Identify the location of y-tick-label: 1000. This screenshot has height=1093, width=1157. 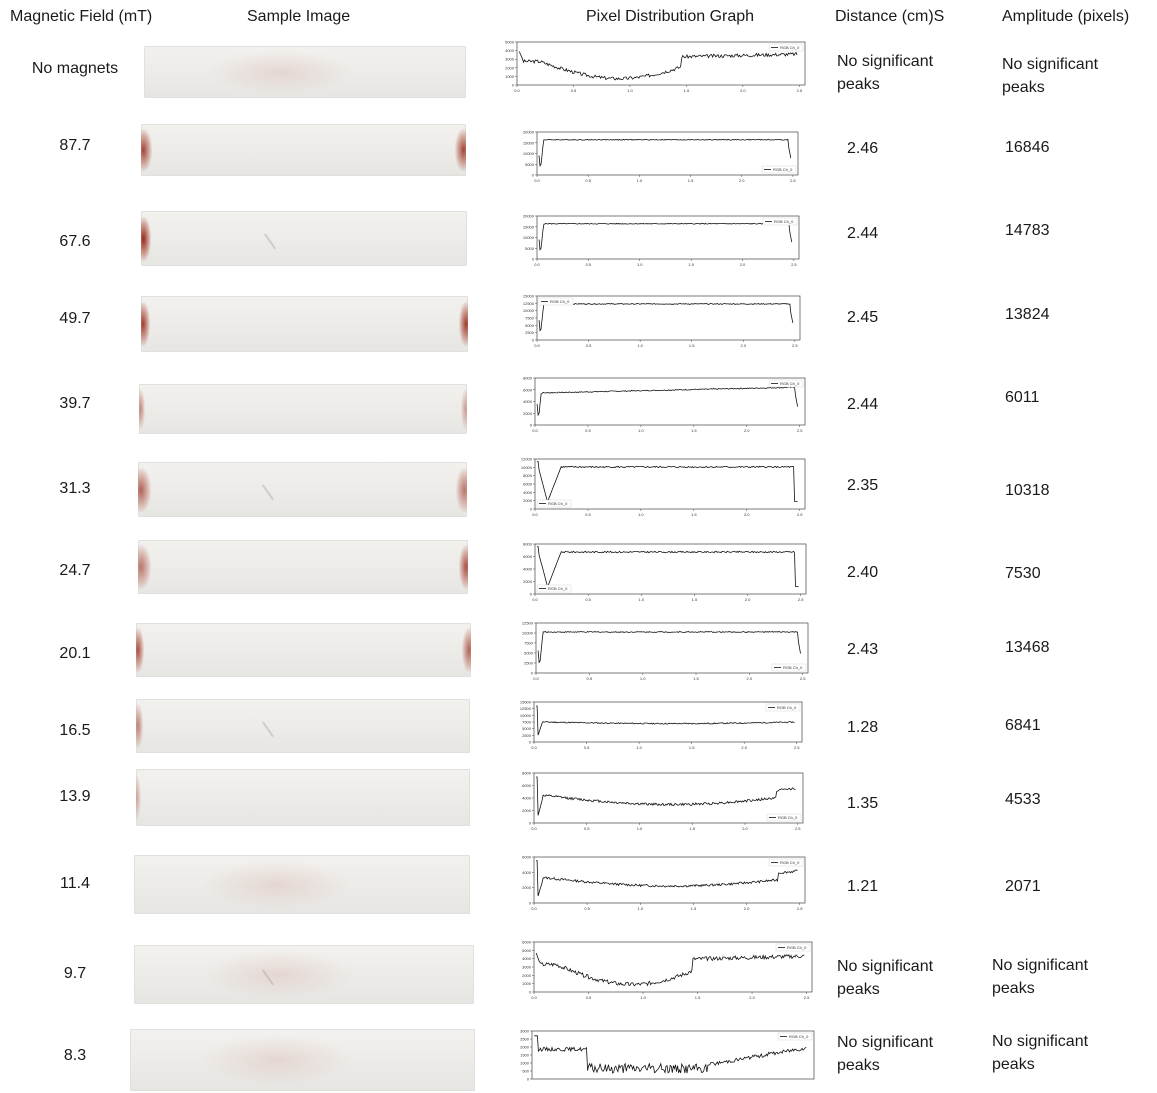
(525, 1063).